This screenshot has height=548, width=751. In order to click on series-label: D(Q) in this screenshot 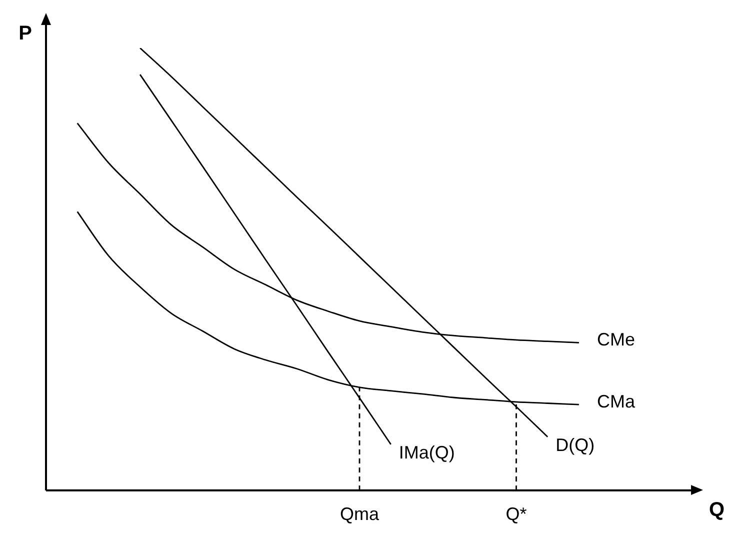, I will do `click(575, 444)`.